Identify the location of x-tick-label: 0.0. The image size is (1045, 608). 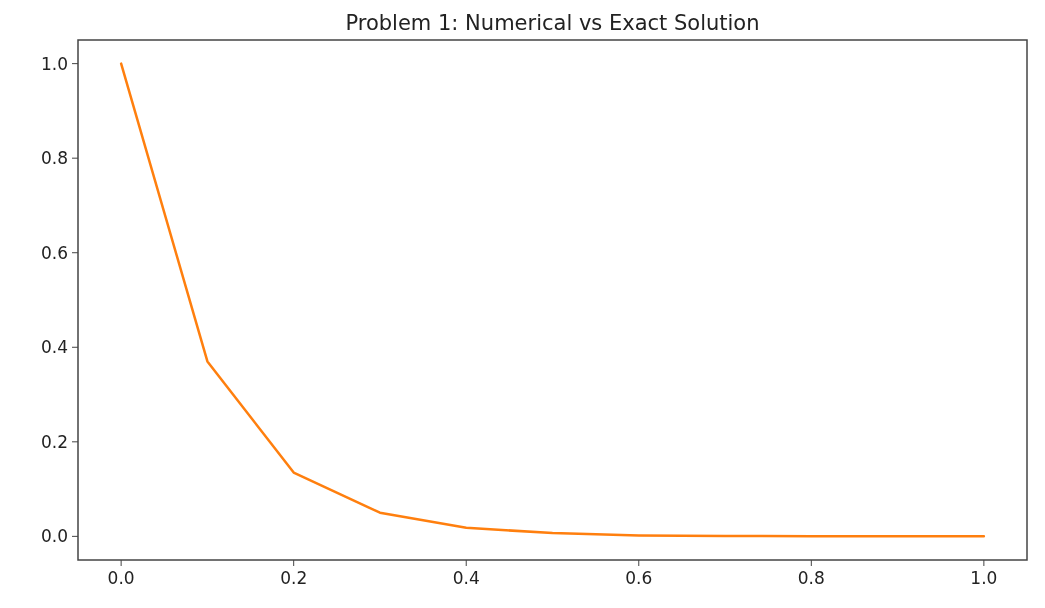
(121, 578).